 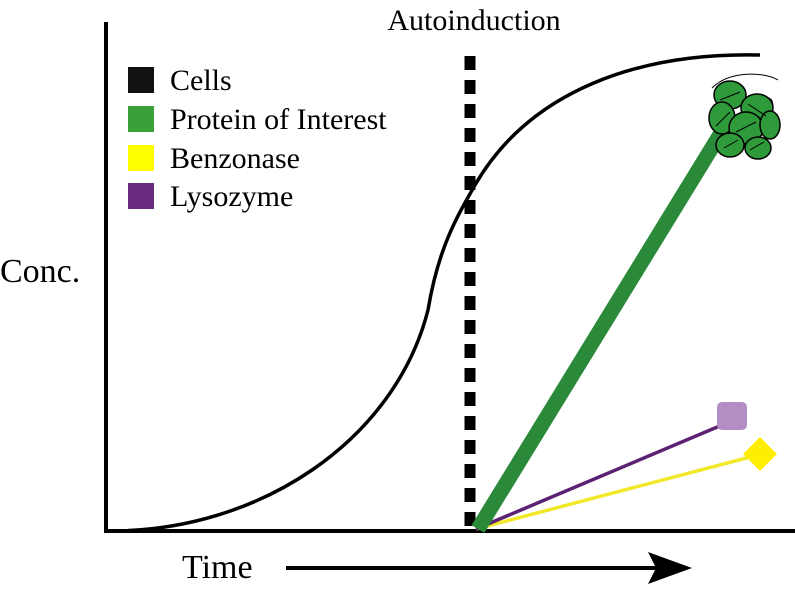 I want to click on square-marker-icon, so click(x=732, y=416).